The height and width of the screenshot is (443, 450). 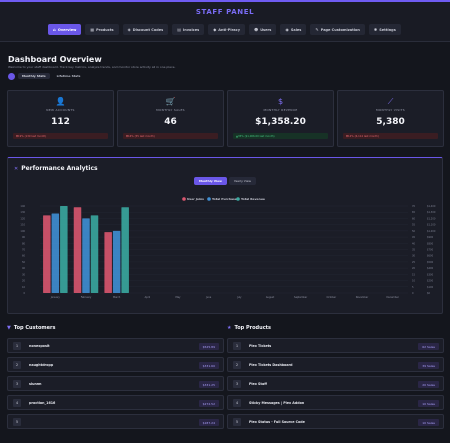 What do you see at coordinates (115, 345) in the screenshot?
I see `customer-row: 1 nonexposit $525.89` at bounding box center [115, 345].